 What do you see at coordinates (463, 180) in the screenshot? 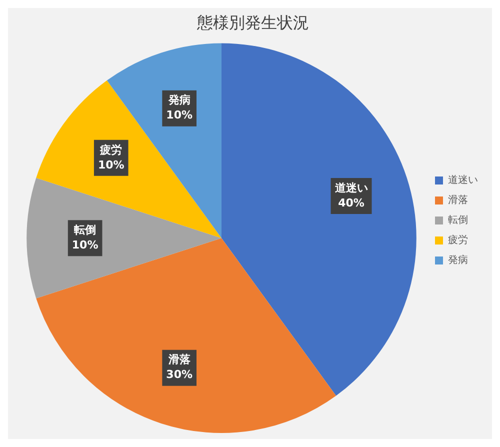
I see `legend-label: 道迷い` at bounding box center [463, 180].